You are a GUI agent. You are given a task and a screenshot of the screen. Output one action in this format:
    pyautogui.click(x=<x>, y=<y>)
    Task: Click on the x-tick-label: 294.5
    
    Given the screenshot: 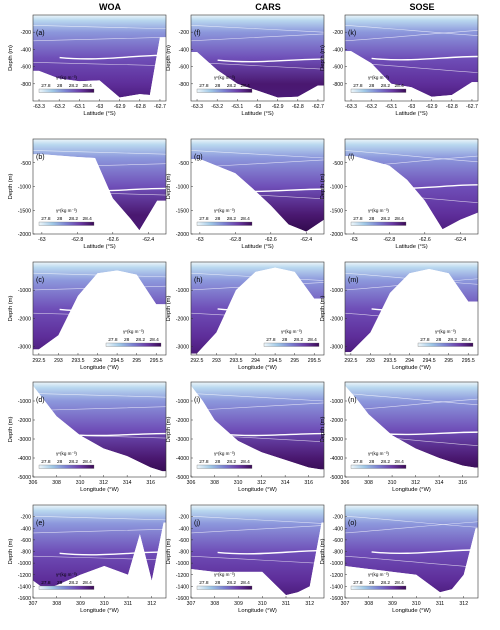 What is the action you would take?
    pyautogui.click(x=429, y=361)
    